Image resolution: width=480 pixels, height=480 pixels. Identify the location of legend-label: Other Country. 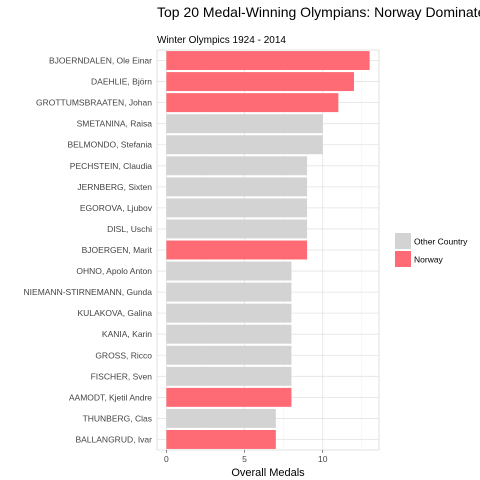
(441, 242).